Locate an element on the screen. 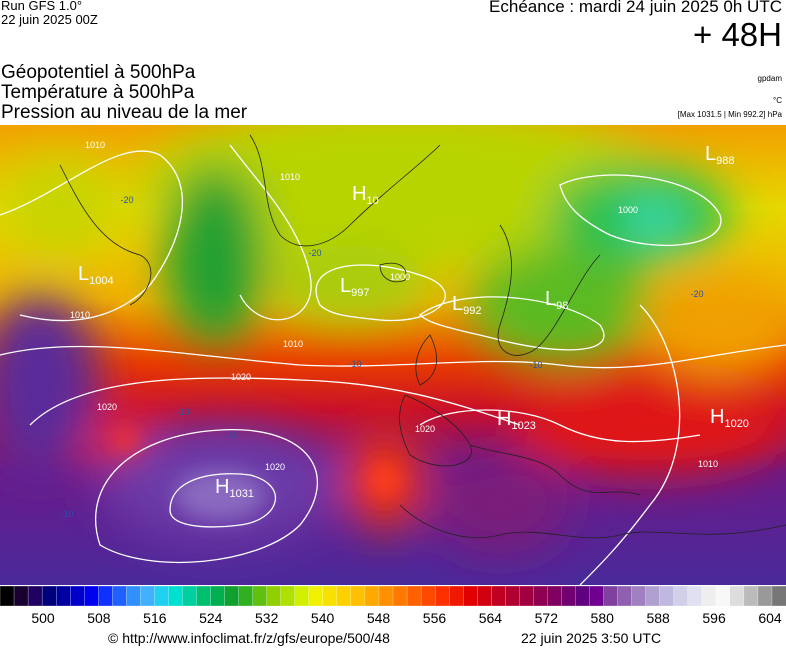  run-date: 22 juin 2025 00Z is located at coordinates (49, 19).